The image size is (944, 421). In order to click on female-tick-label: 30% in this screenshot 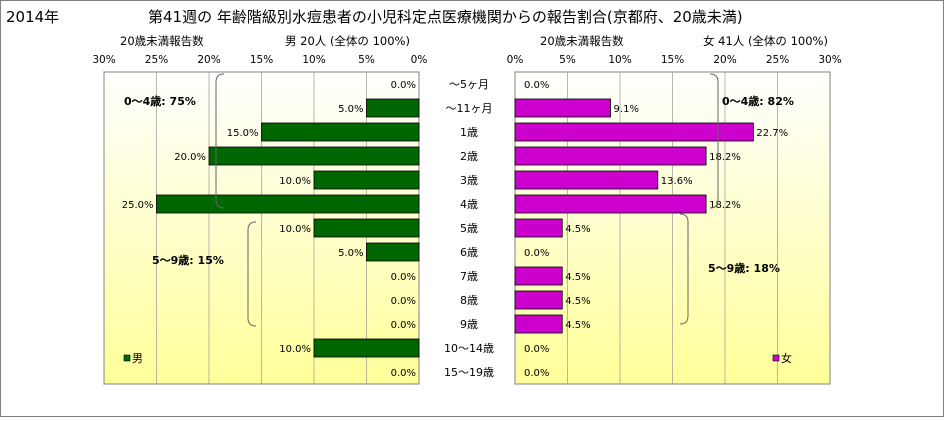, I will do `click(829, 60)`.